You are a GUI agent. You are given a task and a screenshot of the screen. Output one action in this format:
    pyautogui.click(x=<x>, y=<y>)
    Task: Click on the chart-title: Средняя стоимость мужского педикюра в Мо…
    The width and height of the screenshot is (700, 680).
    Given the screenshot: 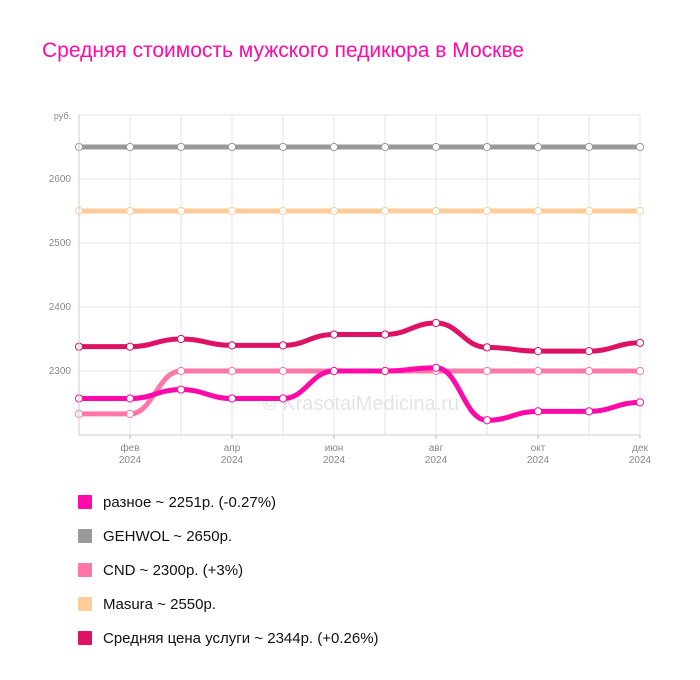 What is the action you would take?
    pyautogui.click(x=283, y=50)
    